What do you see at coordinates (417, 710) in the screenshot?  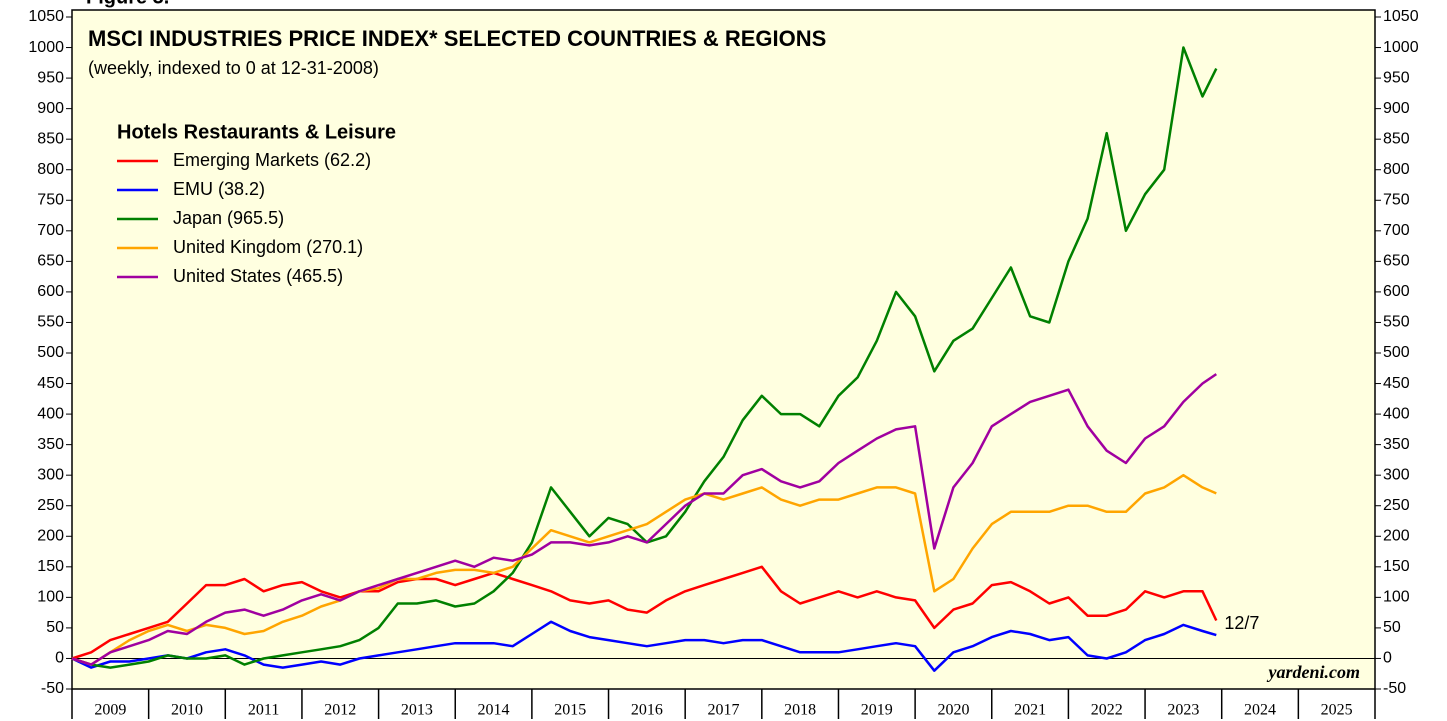 I see `x-tick-label: 2013` at bounding box center [417, 710].